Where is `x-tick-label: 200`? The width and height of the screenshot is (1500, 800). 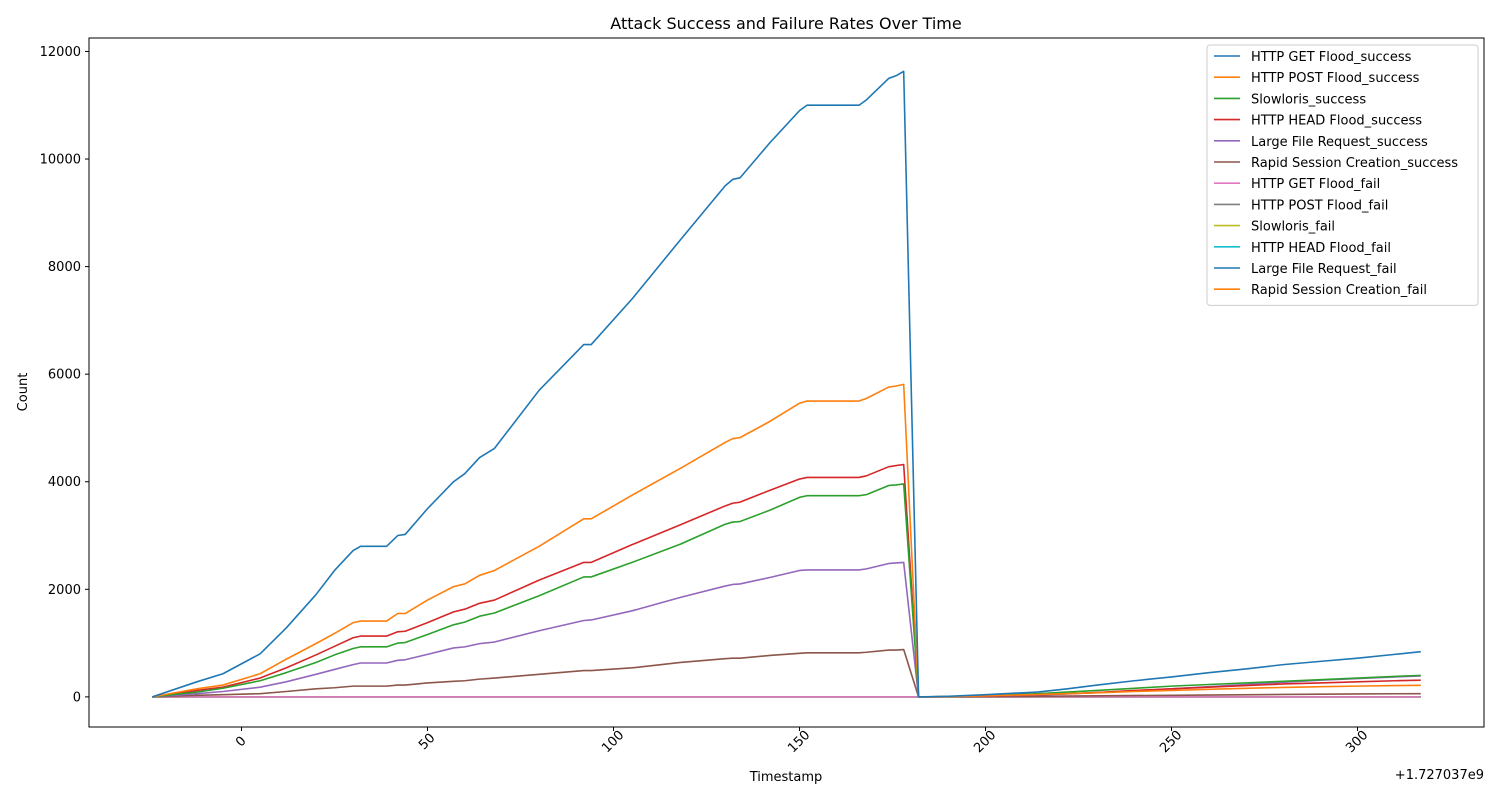
x-tick-label: 200 is located at coordinates (985, 742).